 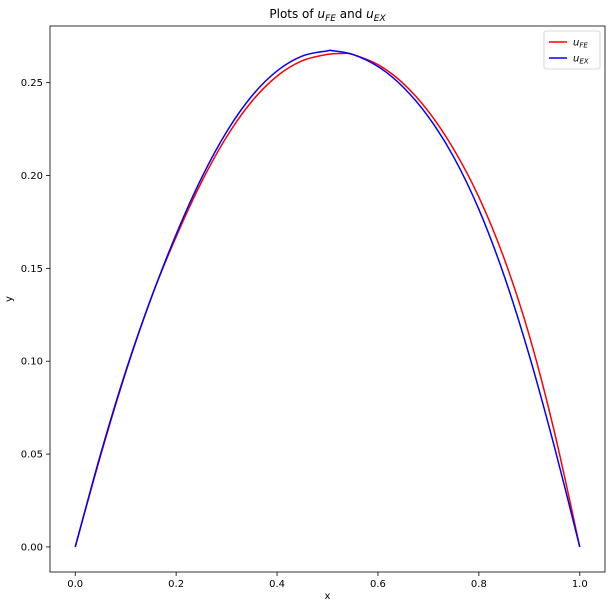 What do you see at coordinates (572, 50) in the screenshot?
I see `legend-box` at bounding box center [572, 50].